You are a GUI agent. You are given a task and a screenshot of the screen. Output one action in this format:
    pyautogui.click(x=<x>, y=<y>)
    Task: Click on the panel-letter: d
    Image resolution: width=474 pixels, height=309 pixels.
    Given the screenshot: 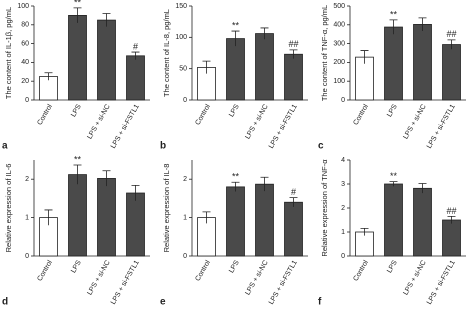 What is the action you would take?
    pyautogui.click(x=5, y=302)
    